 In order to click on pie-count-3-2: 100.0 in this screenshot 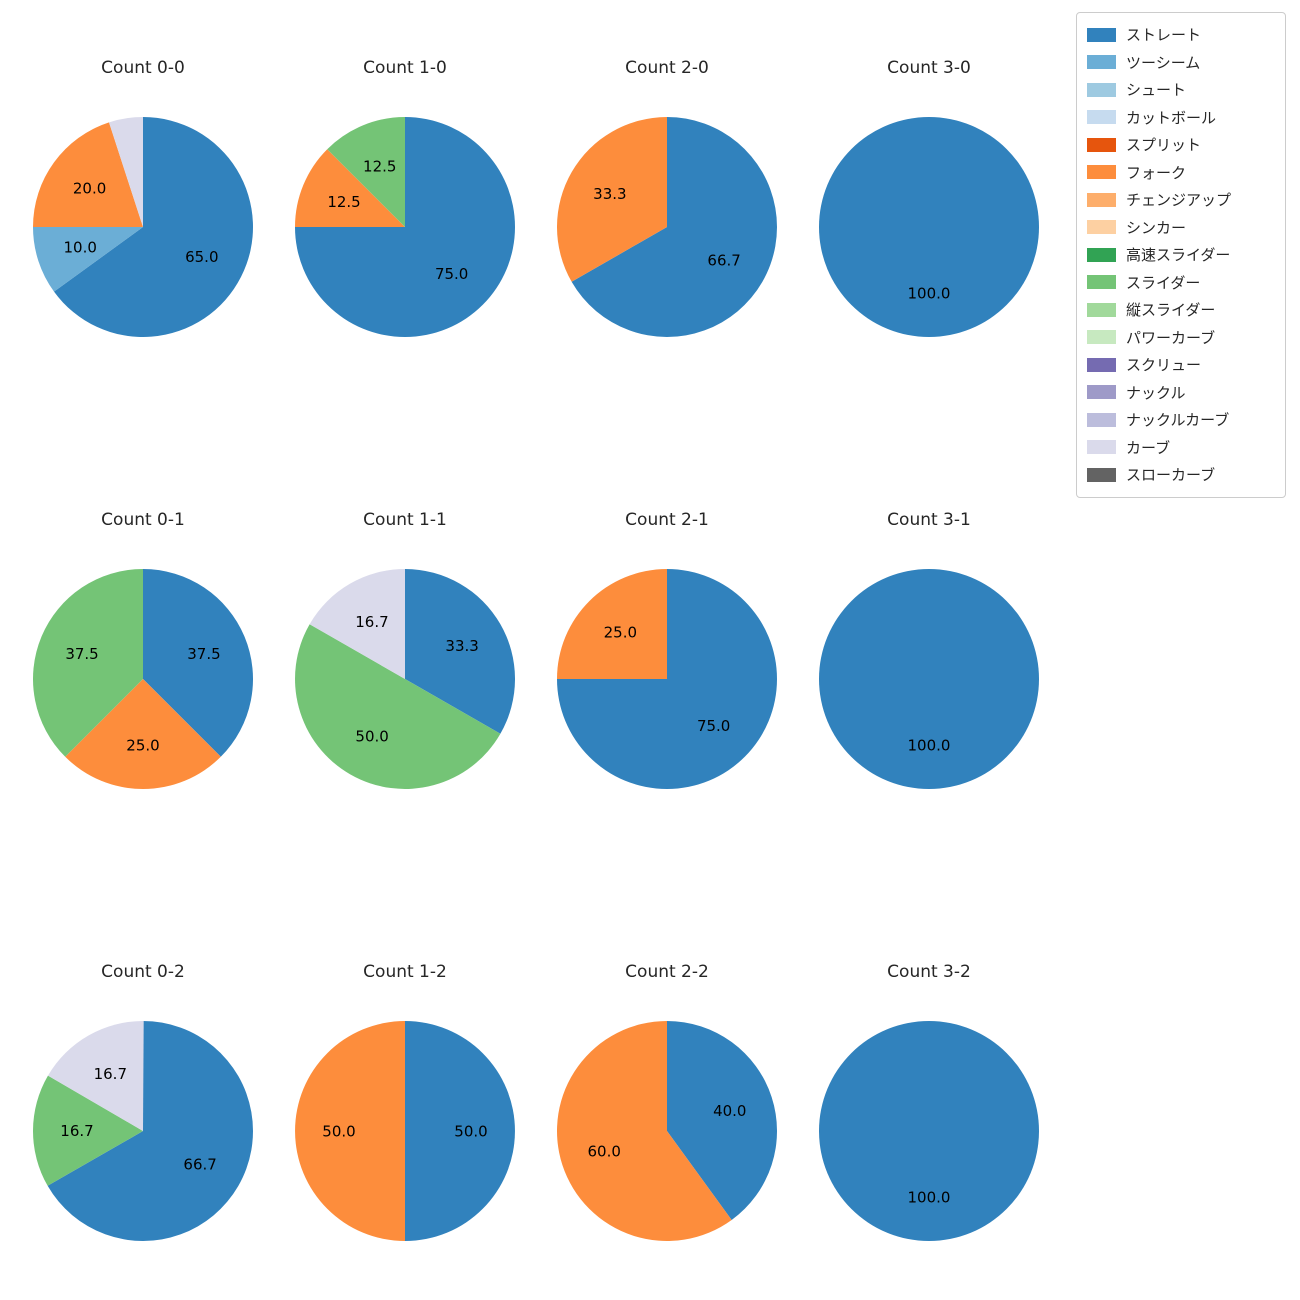, I will do `click(929, 1131)`.